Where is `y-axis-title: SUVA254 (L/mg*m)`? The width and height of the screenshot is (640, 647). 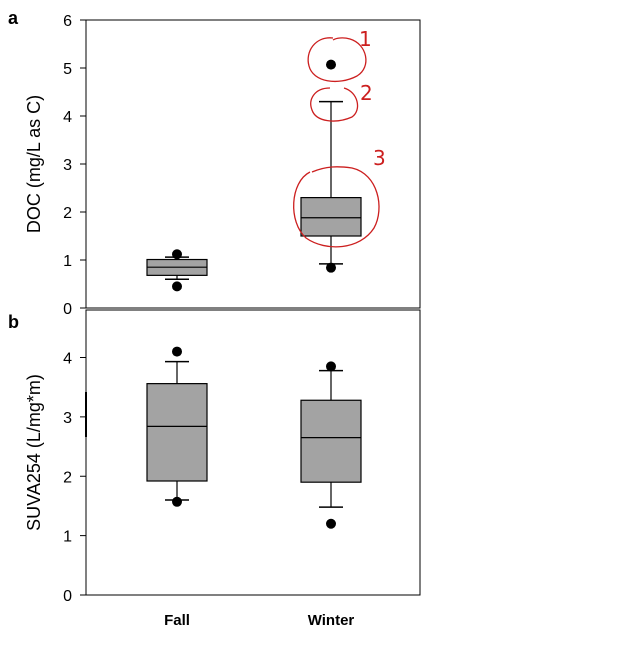
y-axis-title: SUVA254 (L/mg*m) is located at coordinates (34, 452).